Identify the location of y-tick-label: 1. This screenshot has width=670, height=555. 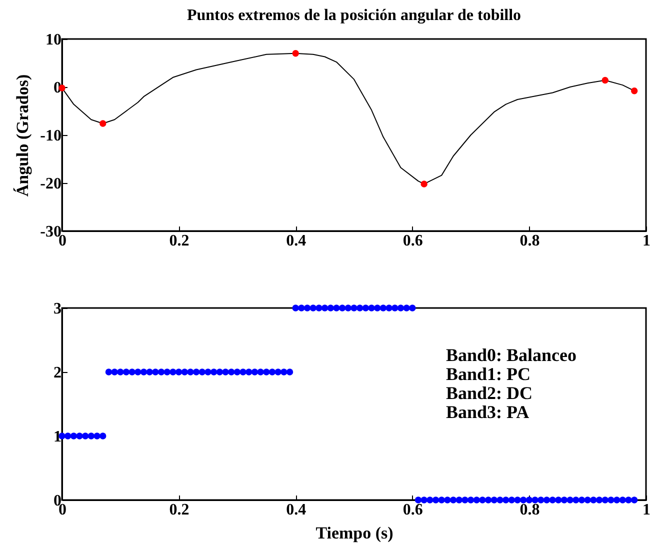
(58, 437).